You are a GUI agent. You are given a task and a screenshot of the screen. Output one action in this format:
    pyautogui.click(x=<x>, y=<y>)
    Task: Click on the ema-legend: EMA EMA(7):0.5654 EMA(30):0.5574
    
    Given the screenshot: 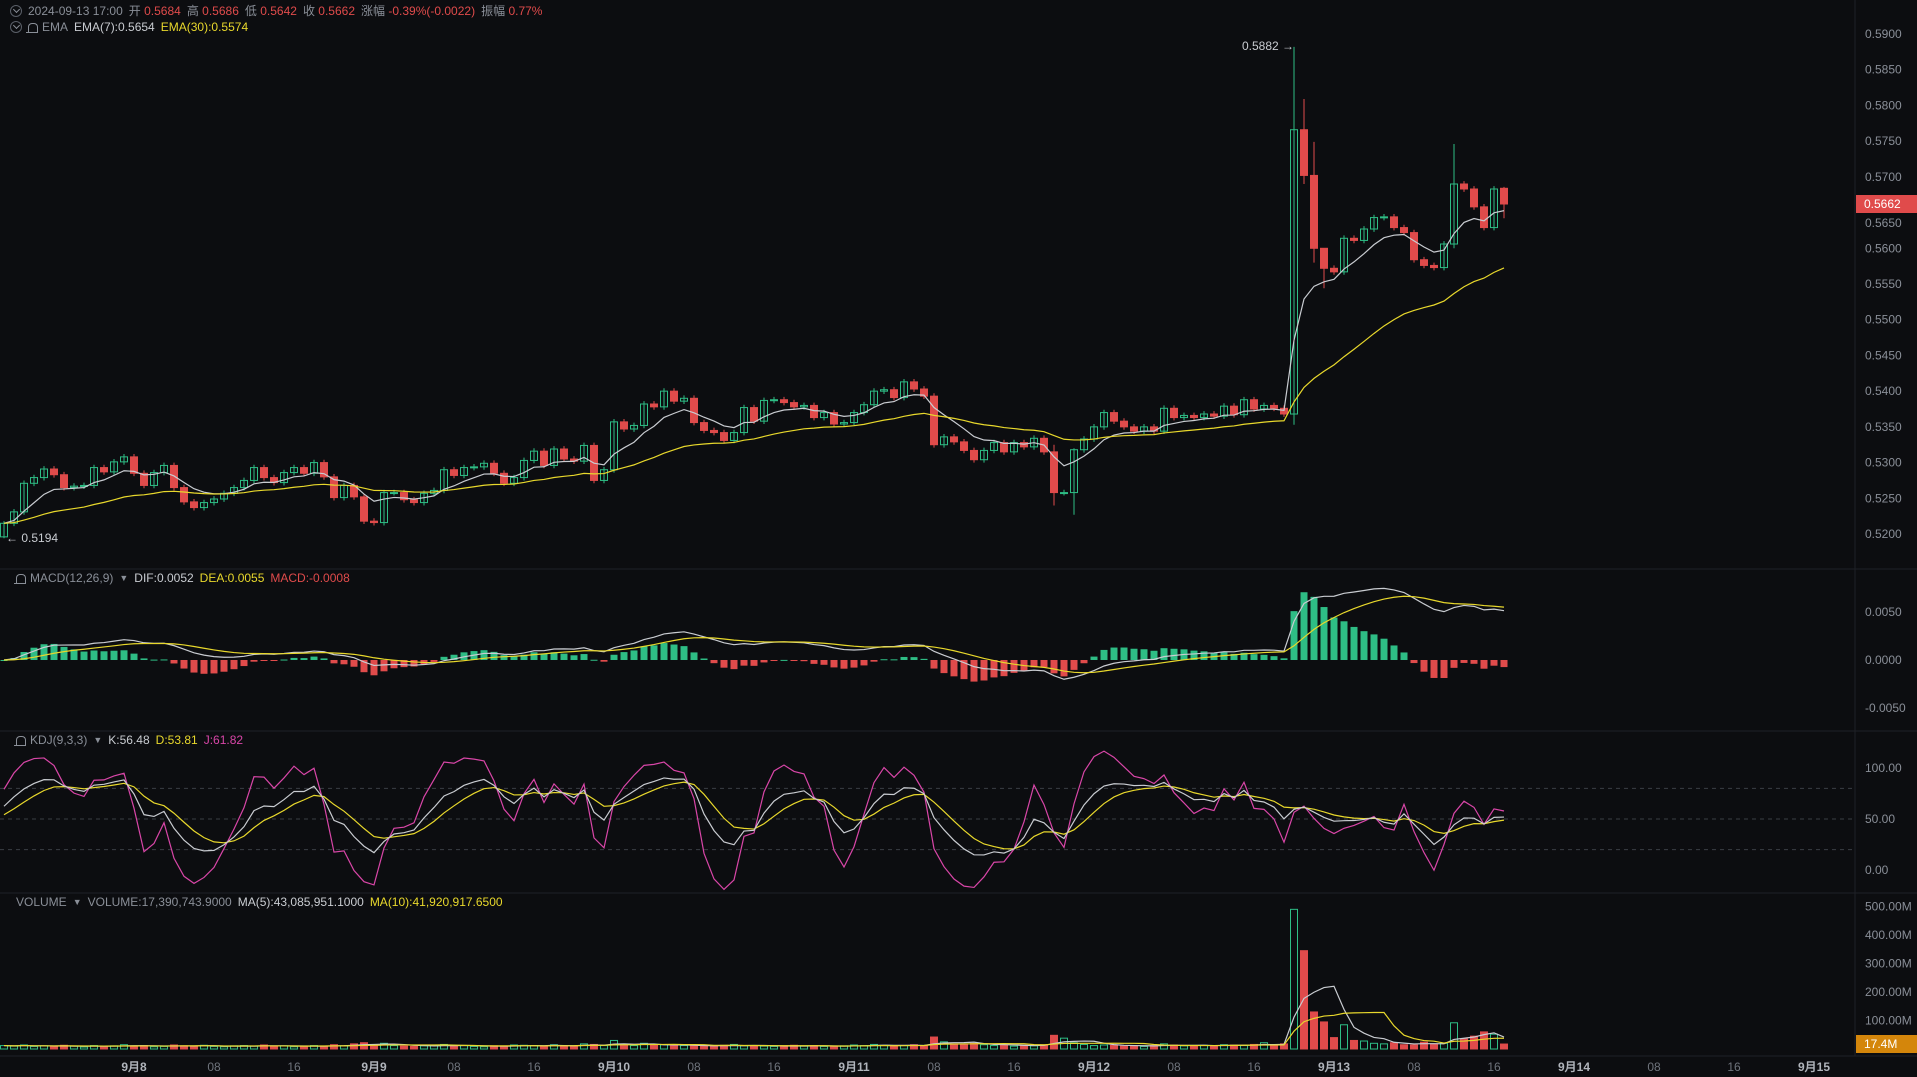 What is the action you would take?
    pyautogui.click(x=129, y=27)
    